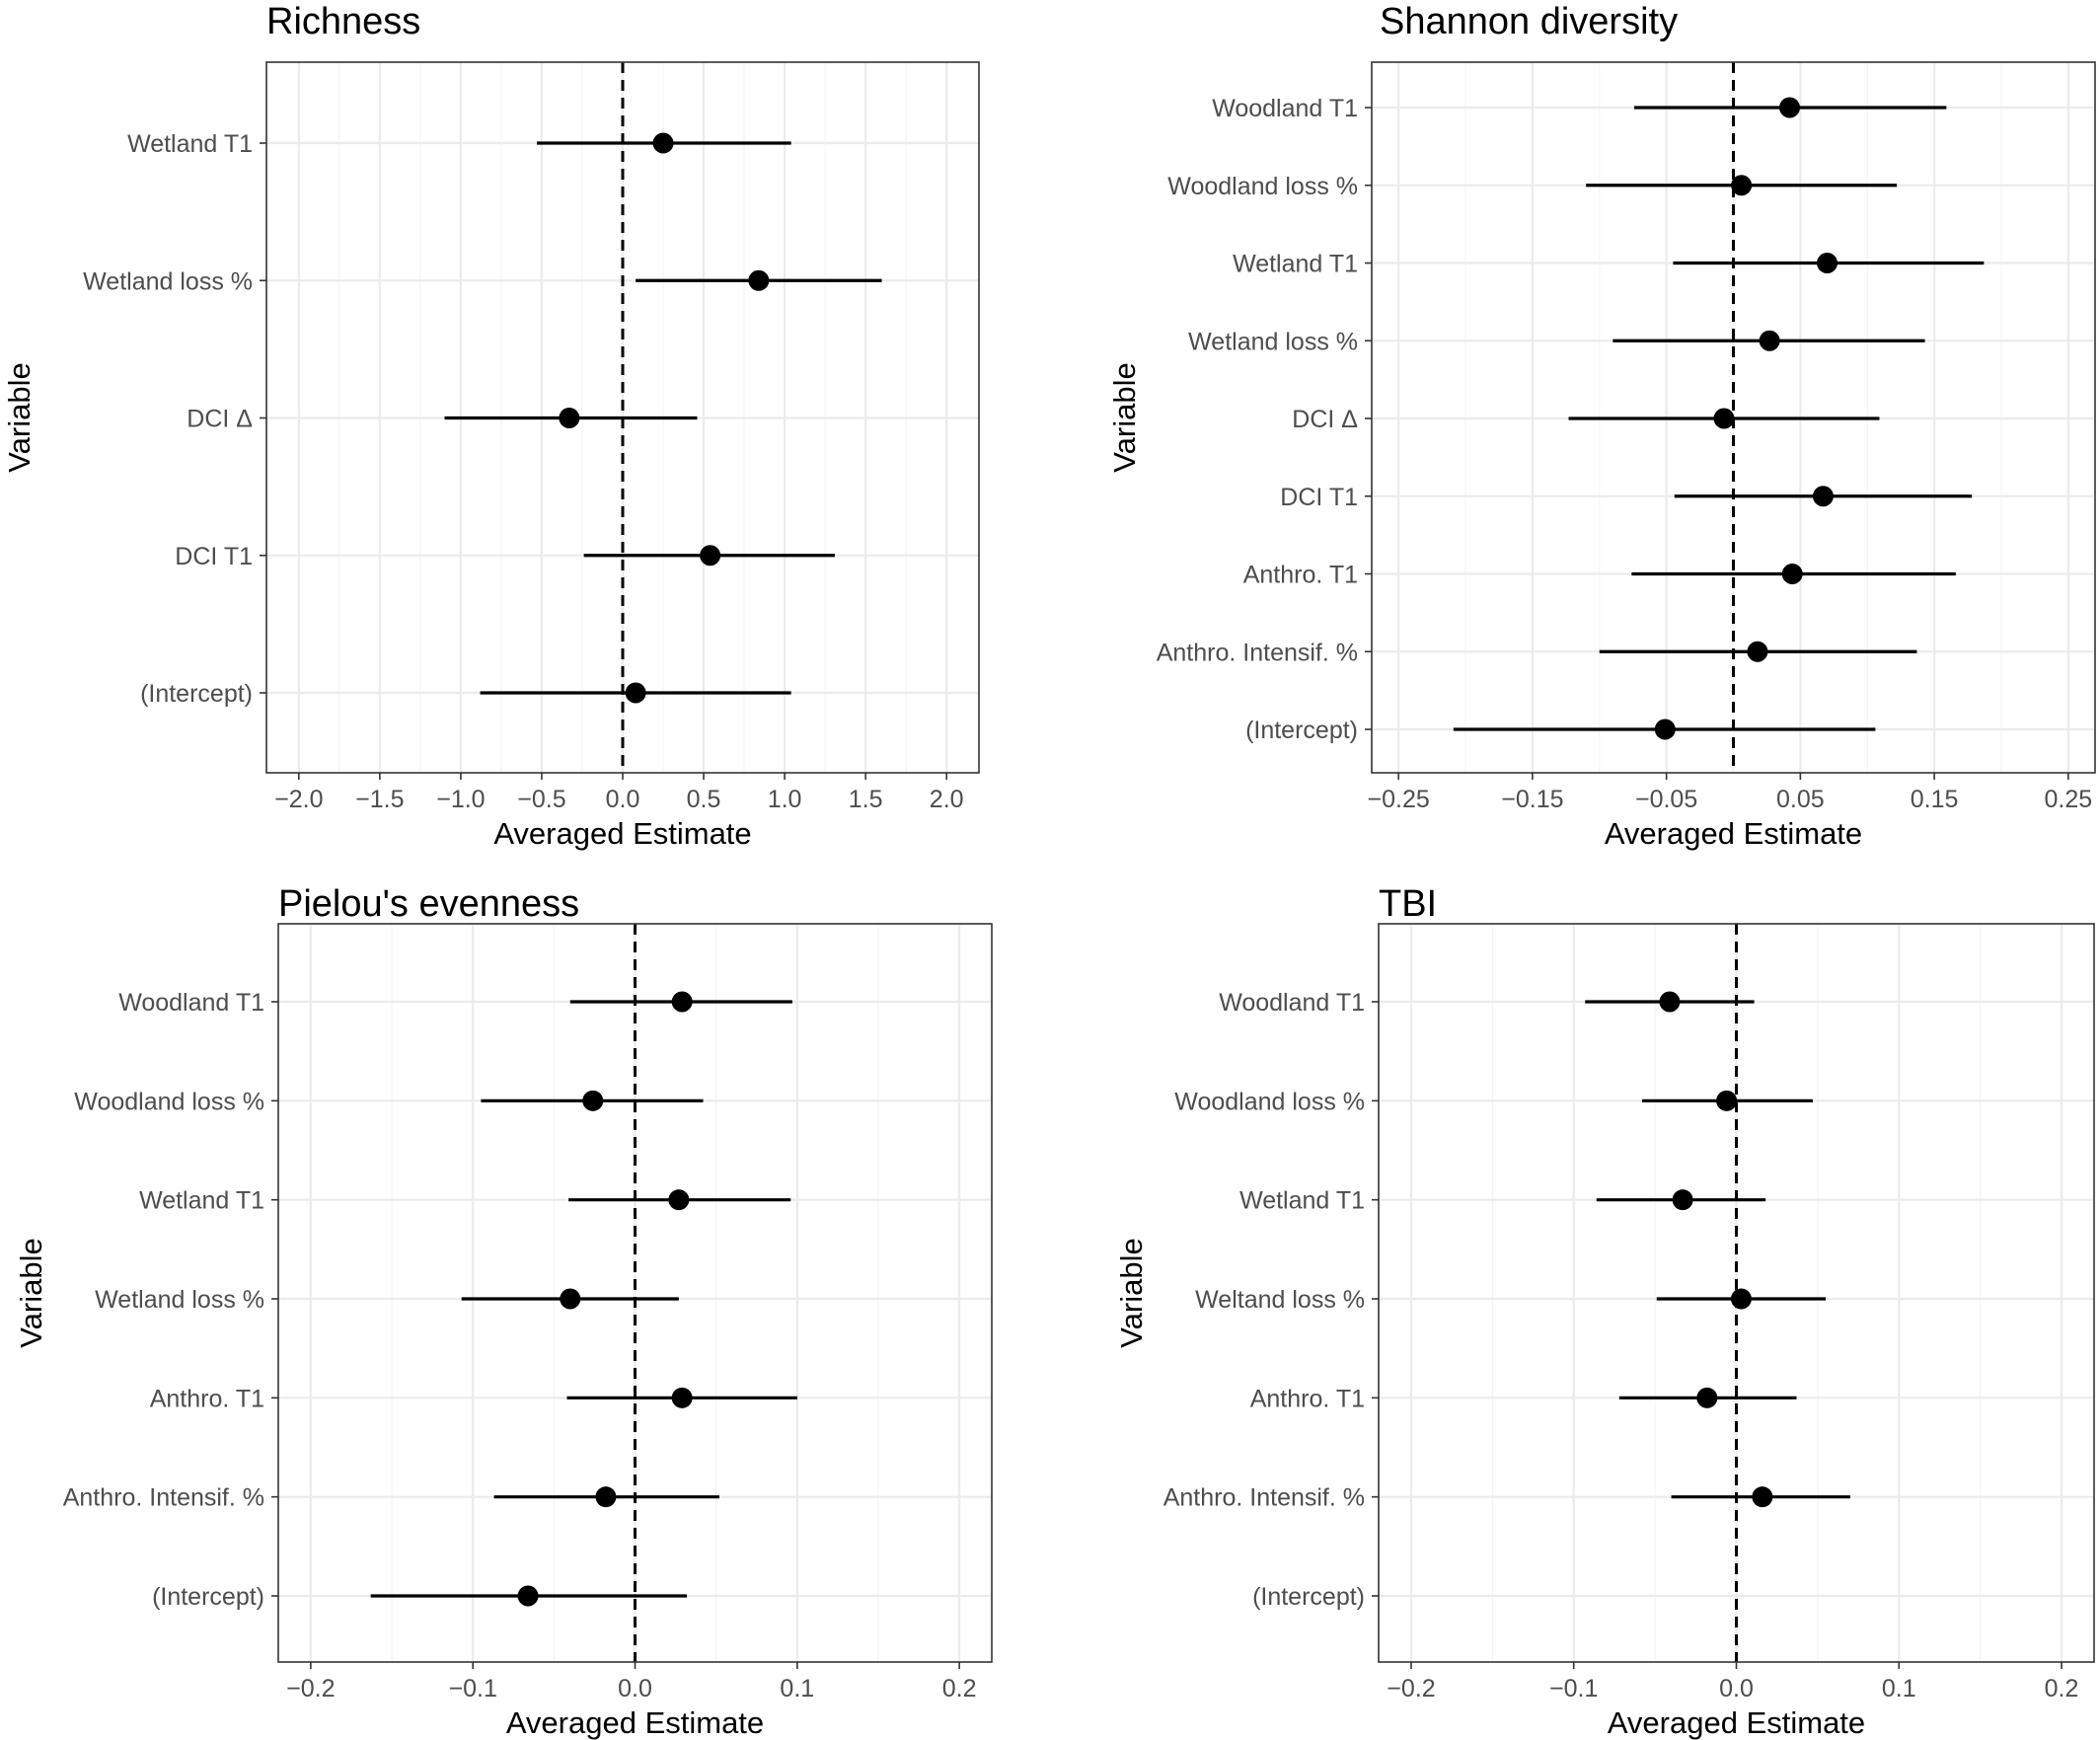 Image resolution: width=2100 pixels, height=1740 pixels. What do you see at coordinates (343, 22) in the screenshot?
I see `panel-title: Richness` at bounding box center [343, 22].